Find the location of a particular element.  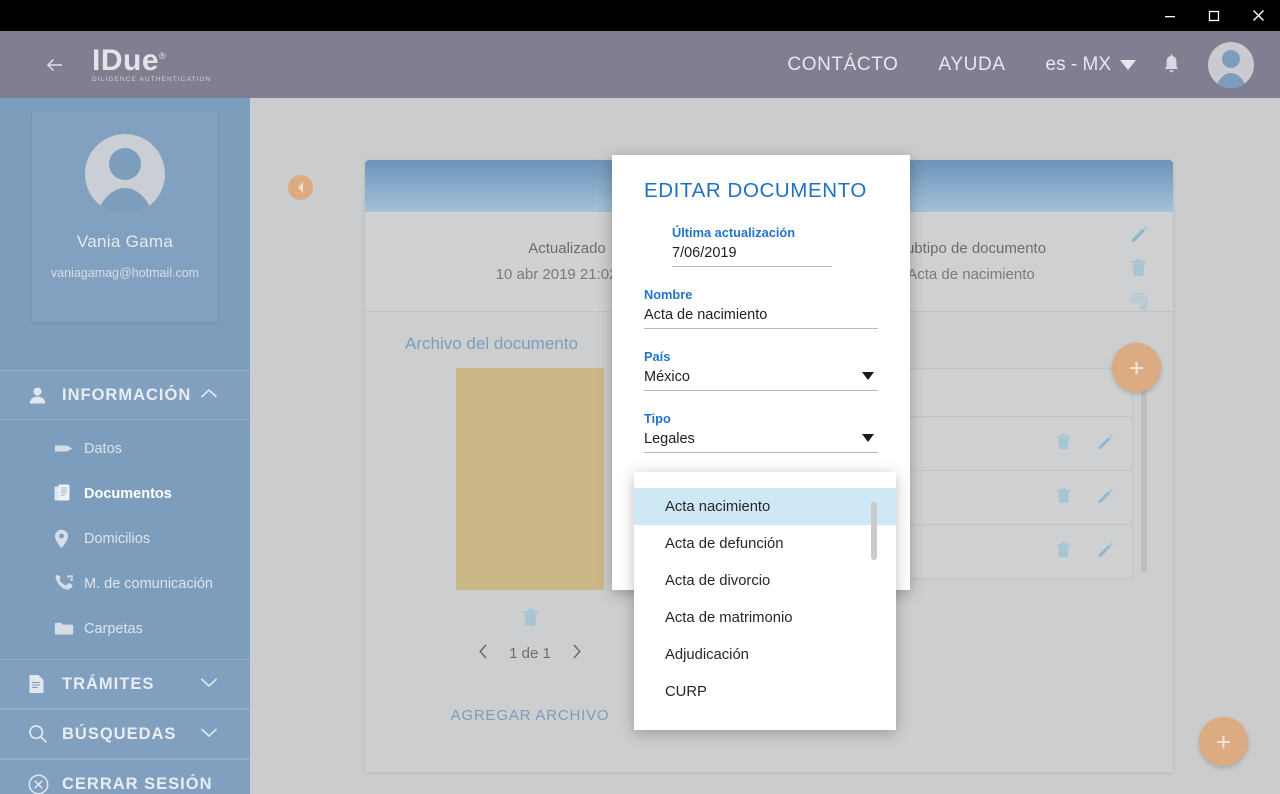

meta-action-icons is located at coordinates (1139, 271).